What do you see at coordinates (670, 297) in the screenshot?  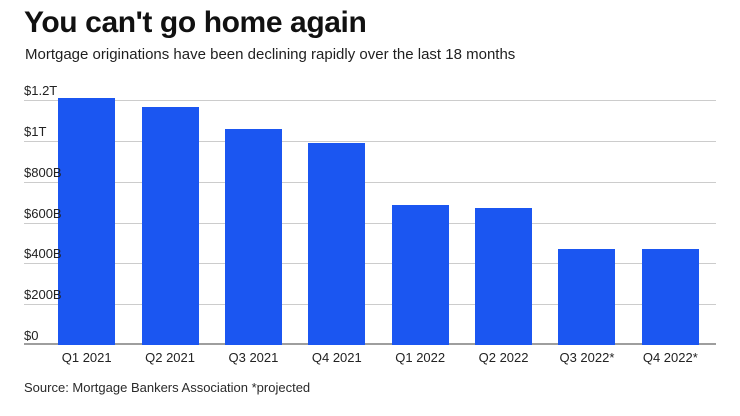 I see `bar-q4-2022` at bounding box center [670, 297].